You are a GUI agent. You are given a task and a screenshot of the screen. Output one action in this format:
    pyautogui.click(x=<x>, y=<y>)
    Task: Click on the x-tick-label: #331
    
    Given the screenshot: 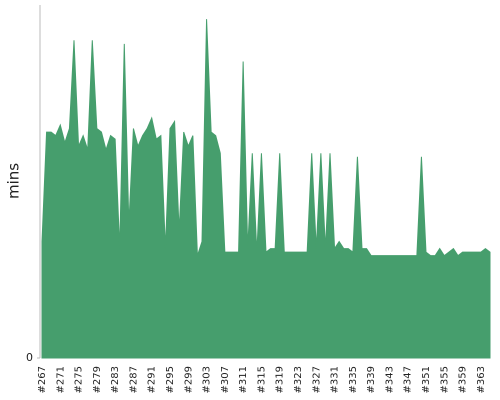 What is the action you would take?
    pyautogui.click(x=335, y=379)
    